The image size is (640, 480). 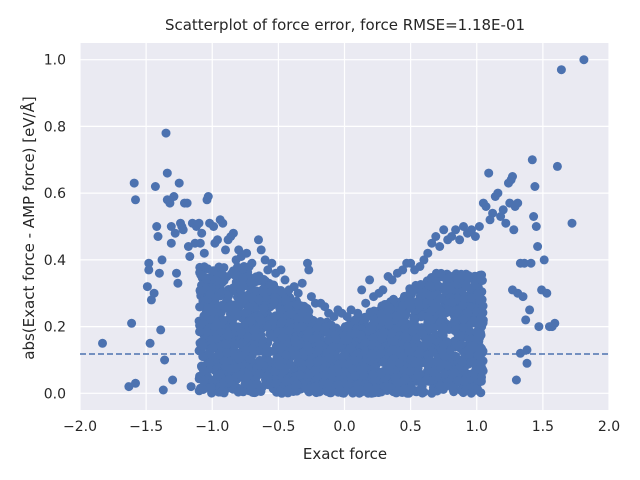 What do you see at coordinates (55, 228) in the screenshot?
I see `y-tick-labels: 0.0 0.2 0.4 0.6 0.8 1.0` at bounding box center [55, 228].